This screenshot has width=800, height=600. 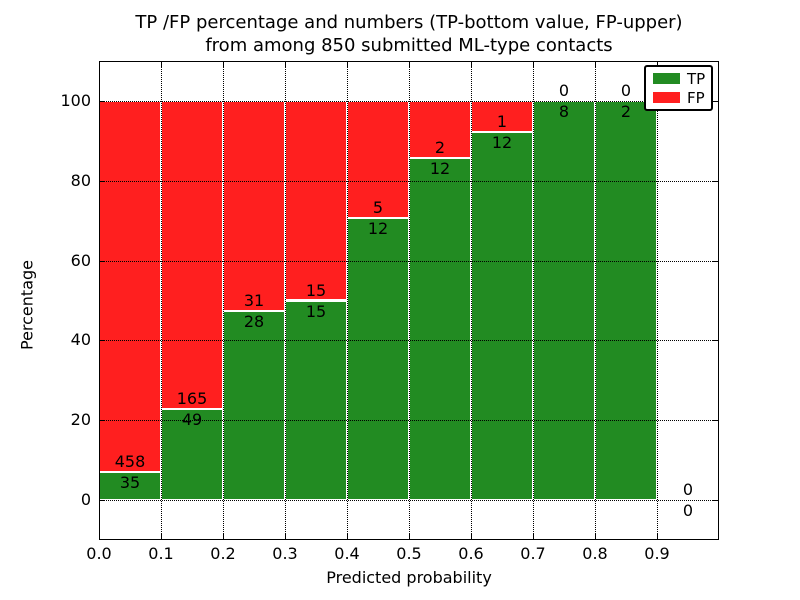 I want to click on tp-count-bin-0.1: 49, so click(x=192, y=419).